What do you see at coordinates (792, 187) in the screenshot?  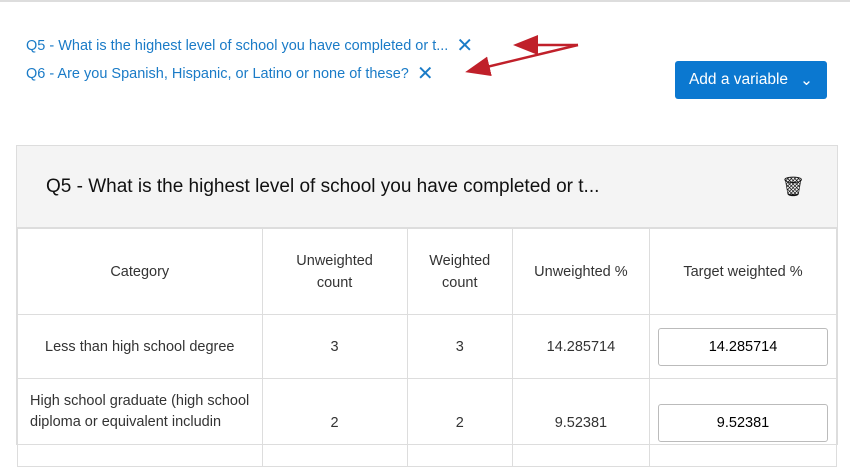 I see `trash-icon: 🗑` at bounding box center [792, 187].